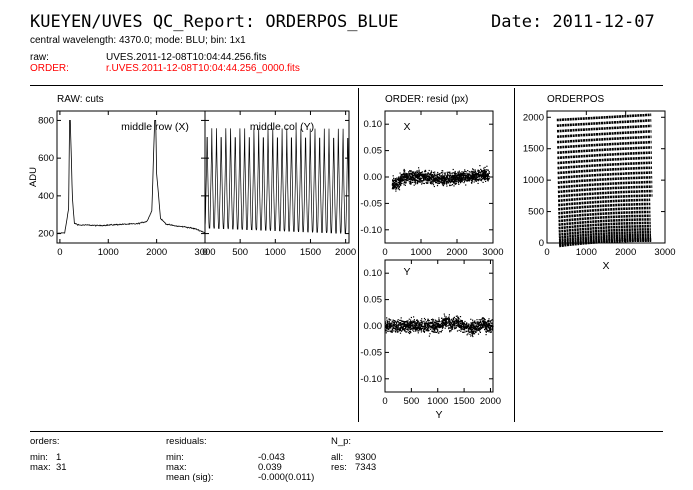 The height and width of the screenshot is (490, 693). I want to click on orders-min-value: 1, so click(59, 457).